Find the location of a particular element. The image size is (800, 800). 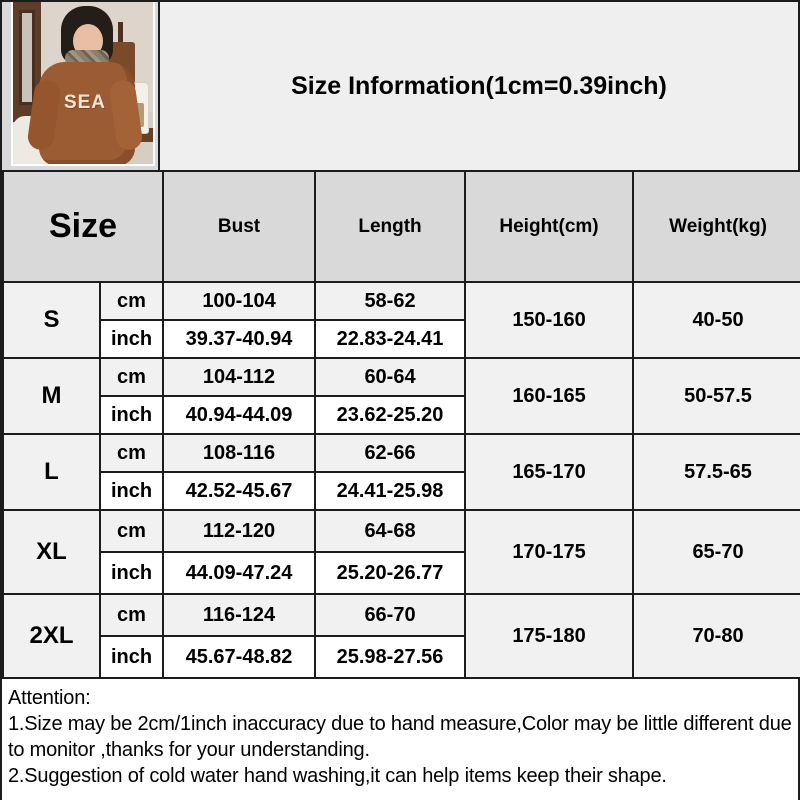

length-cm-value: 66-70 is located at coordinates (390, 615).